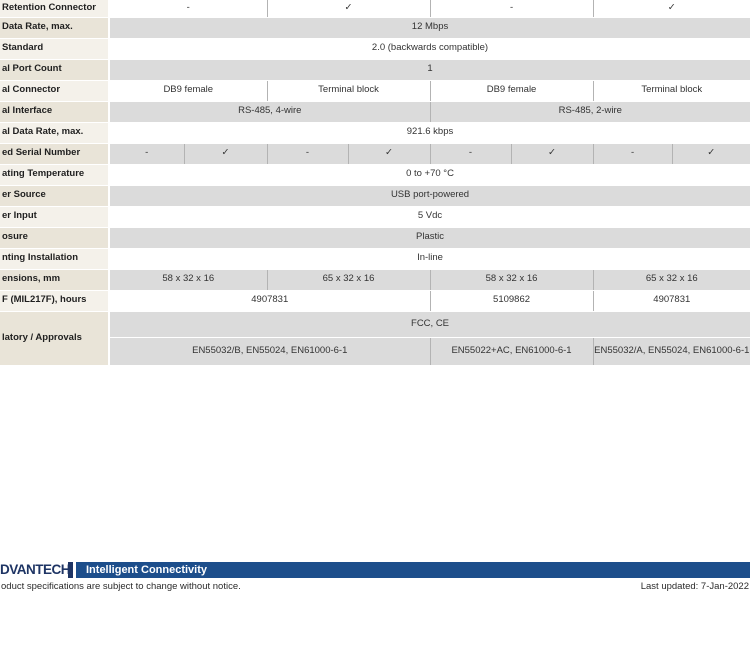 The width and height of the screenshot is (750, 650). What do you see at coordinates (429, 28) in the screenshot?
I see `spec-cell: 12 Mbps` at bounding box center [429, 28].